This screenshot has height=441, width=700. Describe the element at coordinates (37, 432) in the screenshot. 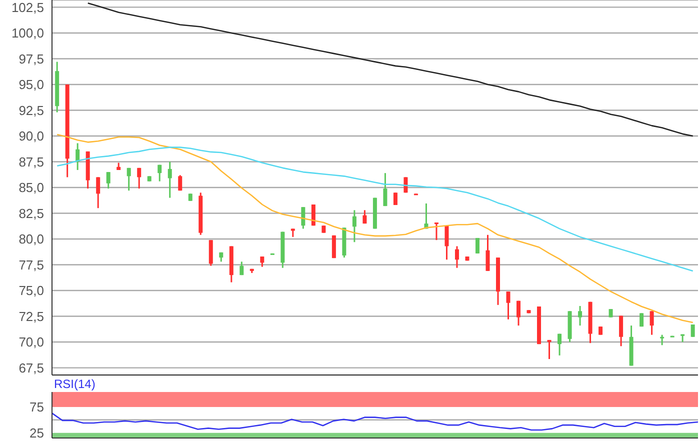

I see `y-tick-label: 25` at that location.